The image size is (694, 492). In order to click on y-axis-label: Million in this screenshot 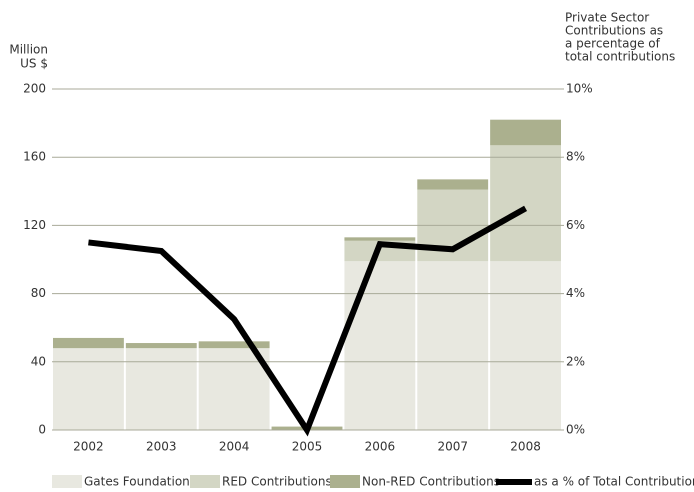, I will do `click(28, 50)`.